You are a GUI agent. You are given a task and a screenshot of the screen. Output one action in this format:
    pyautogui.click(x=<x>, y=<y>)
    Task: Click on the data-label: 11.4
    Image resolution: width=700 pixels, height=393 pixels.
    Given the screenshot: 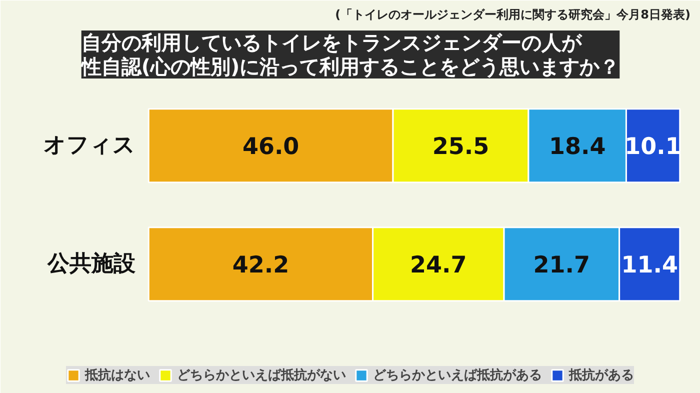 What is the action you would take?
    pyautogui.click(x=649, y=265)
    